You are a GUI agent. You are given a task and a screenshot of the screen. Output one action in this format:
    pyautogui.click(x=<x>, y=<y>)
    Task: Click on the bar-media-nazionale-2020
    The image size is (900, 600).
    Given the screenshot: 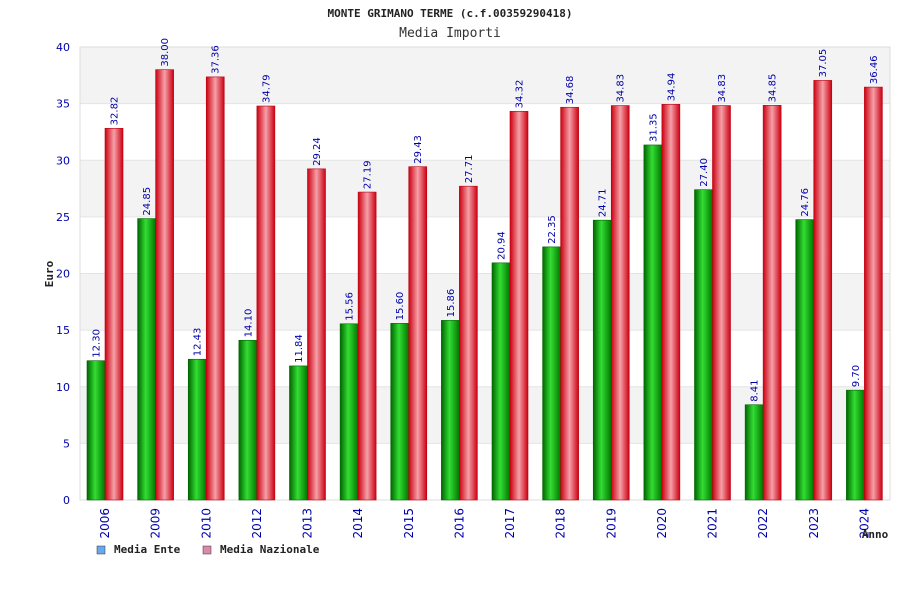 What is the action you would take?
    pyautogui.click(x=671, y=302)
    